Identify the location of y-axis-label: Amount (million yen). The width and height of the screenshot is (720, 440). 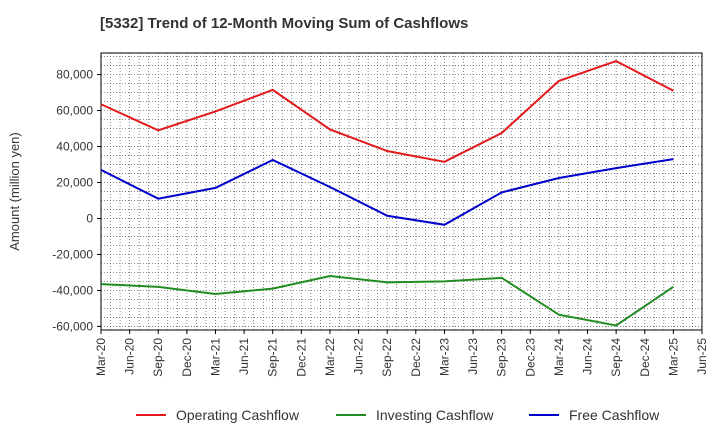
(14, 191).